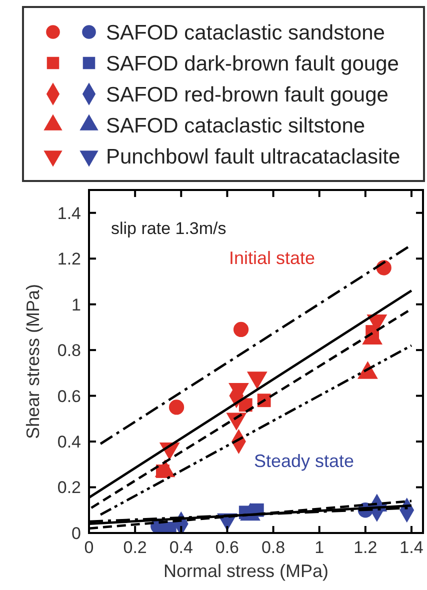 The width and height of the screenshot is (427, 590). I want to click on y-tick-label: 0.6, so click(69, 396).